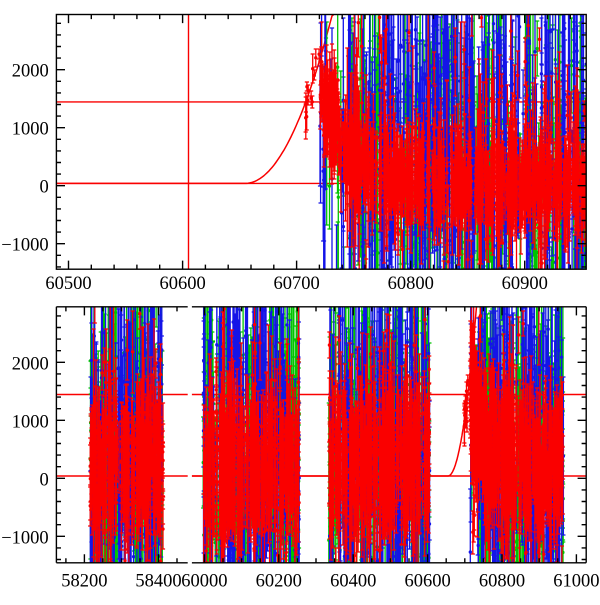  What do you see at coordinates (84, 581) in the screenshot?
I see `svg-text: 58200` at bounding box center [84, 581].